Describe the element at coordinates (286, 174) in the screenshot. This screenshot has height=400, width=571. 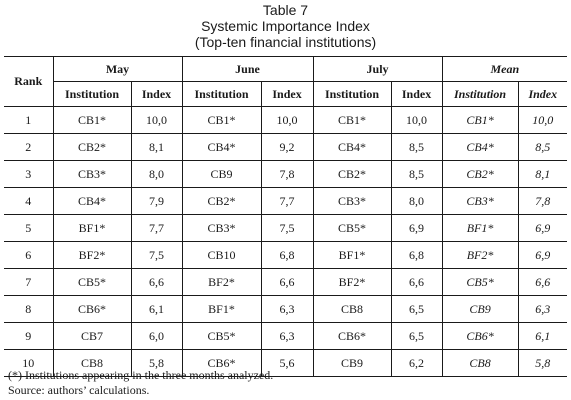
I see `table-row: 3 CB3* 8,0 CB9 7,8 CB2* 8,5 CB2* 8,1` at that location.